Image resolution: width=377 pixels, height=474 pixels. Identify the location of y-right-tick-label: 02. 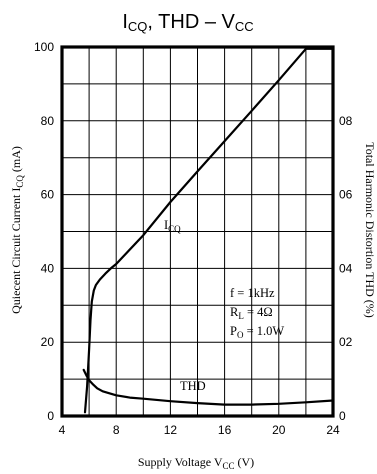
(346, 342).